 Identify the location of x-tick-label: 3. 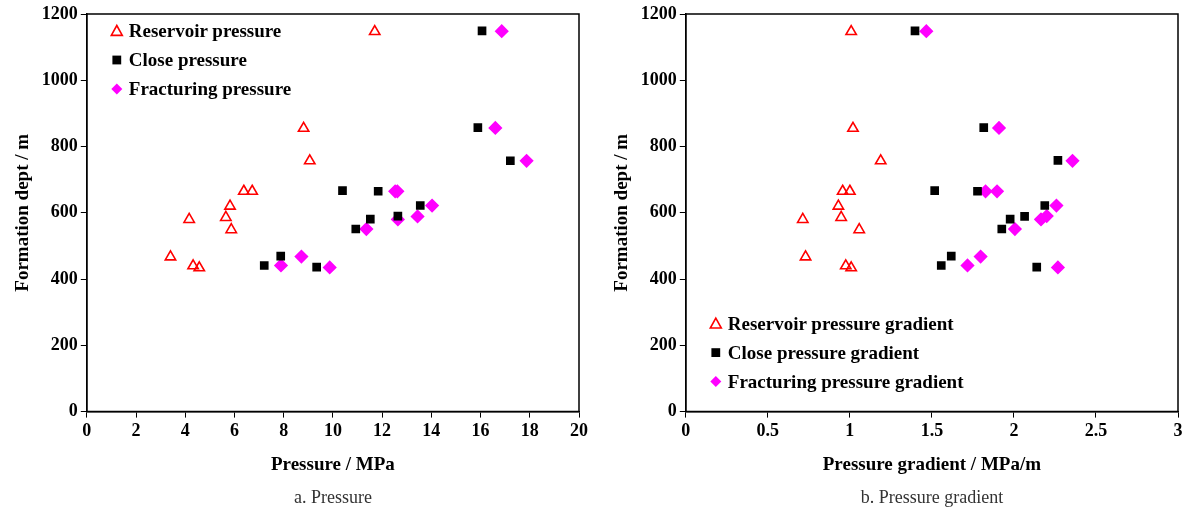
(1178, 430).